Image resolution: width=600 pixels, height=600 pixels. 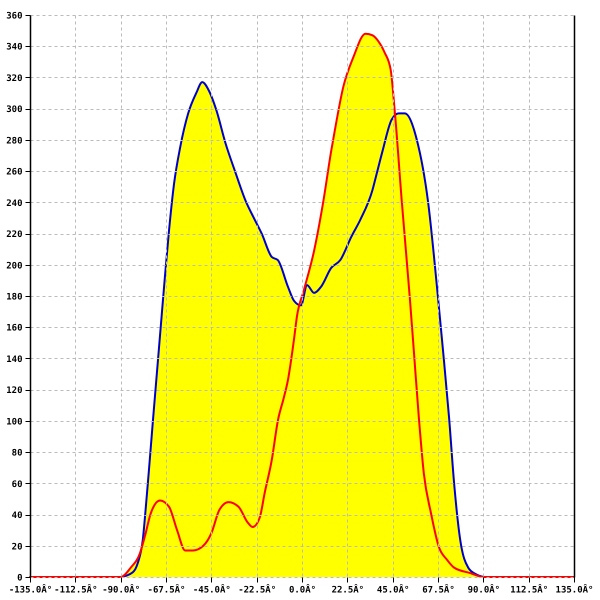 What do you see at coordinates (121, 590) in the screenshot?
I see `x-tick-label: -90.0Â°` at bounding box center [121, 590].